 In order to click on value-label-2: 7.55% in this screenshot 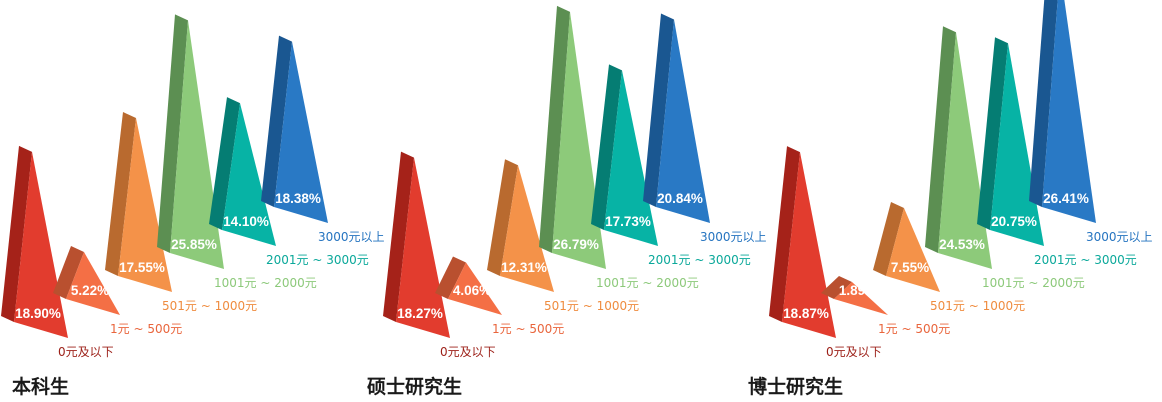, I will do `click(910, 267)`.